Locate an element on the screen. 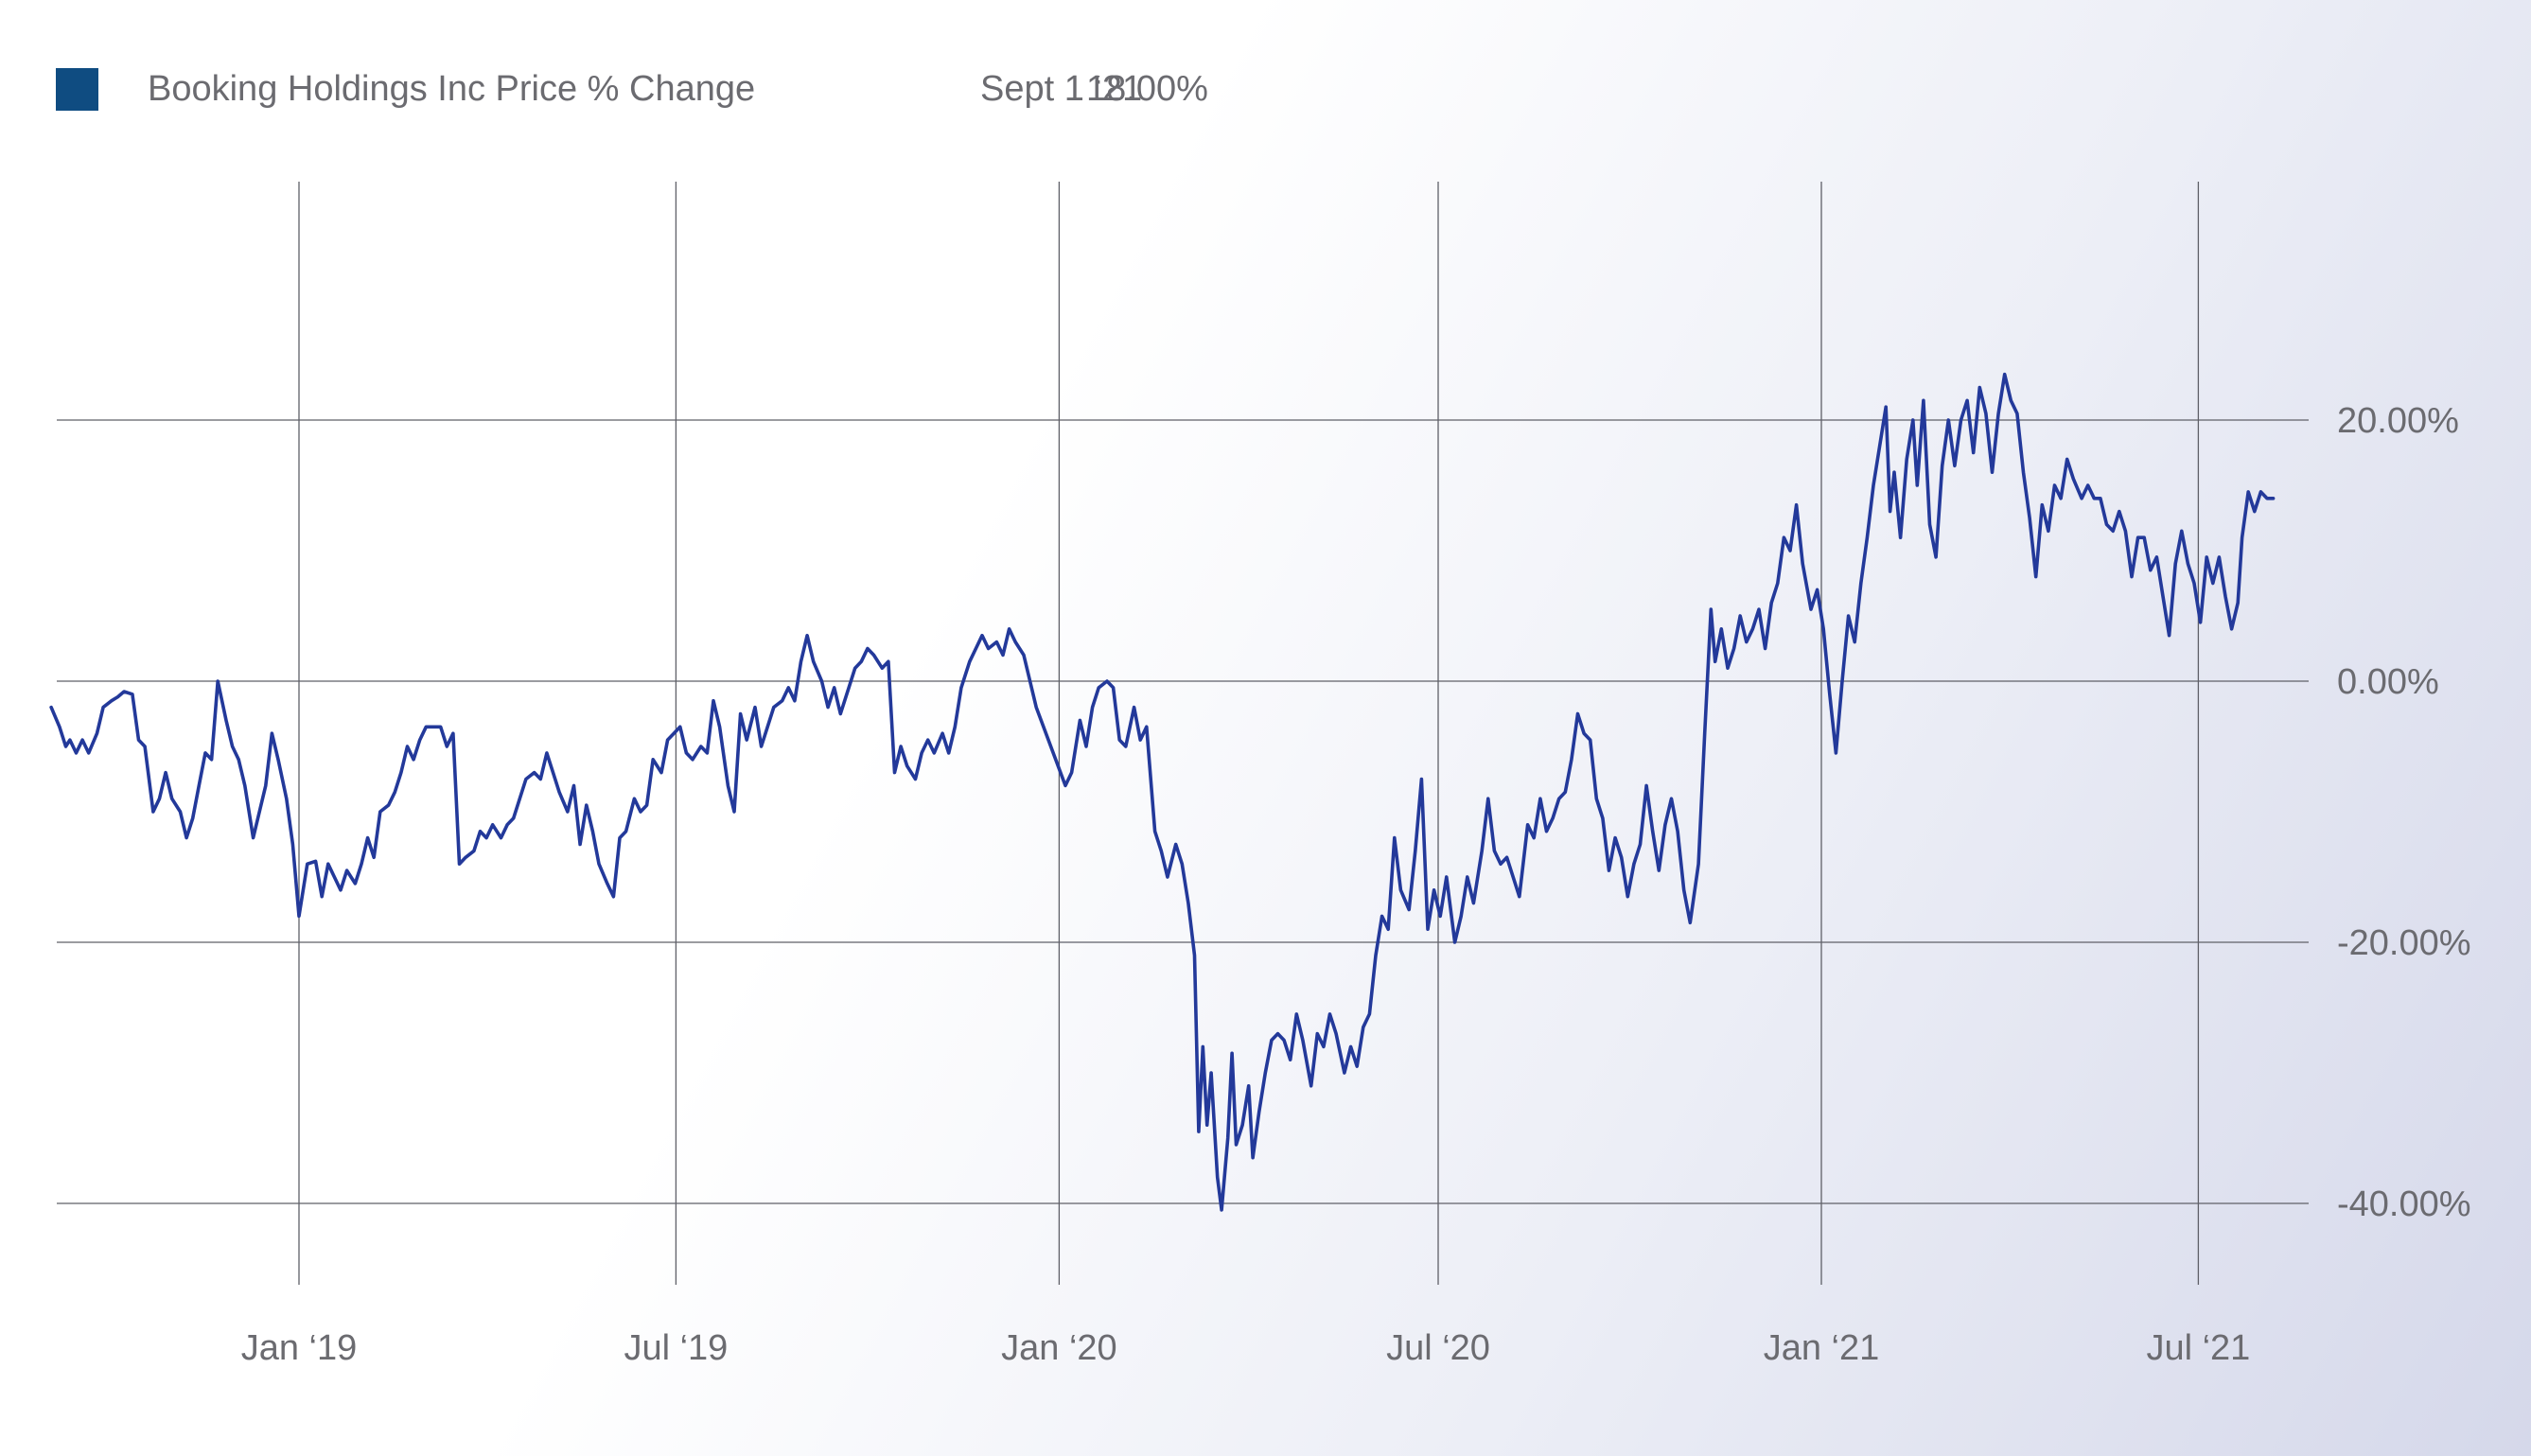  y-axis-tick-labels: 20.00% 0.00% -20.00% -40.00% is located at coordinates (2404, 812).